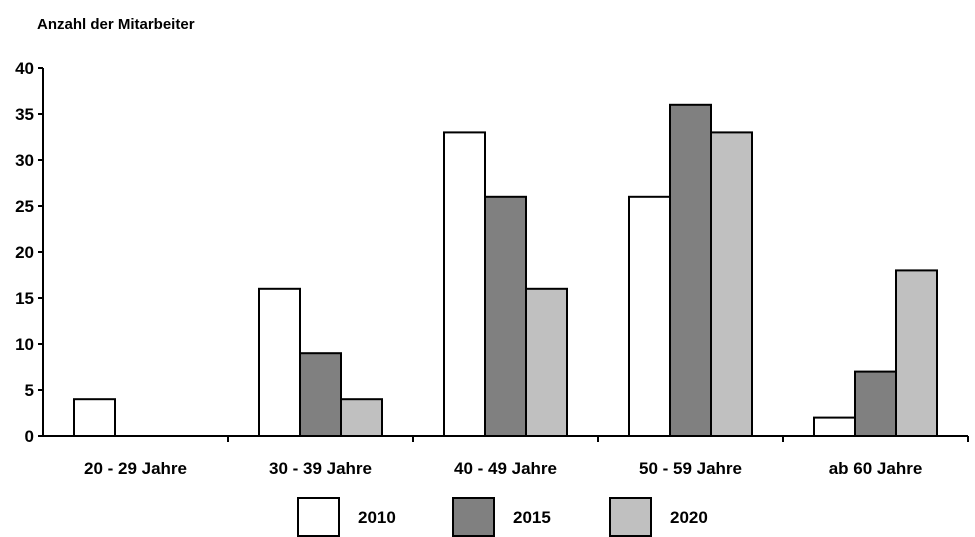  I want to click on legend-label: 2010, so click(377, 517).